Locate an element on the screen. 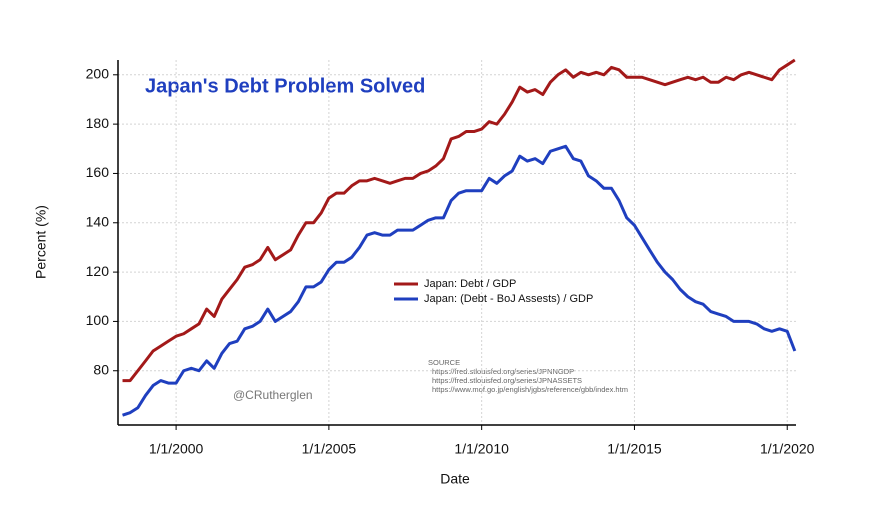 The height and width of the screenshot is (507, 869). y-tick-label: 160 is located at coordinates (98, 172).